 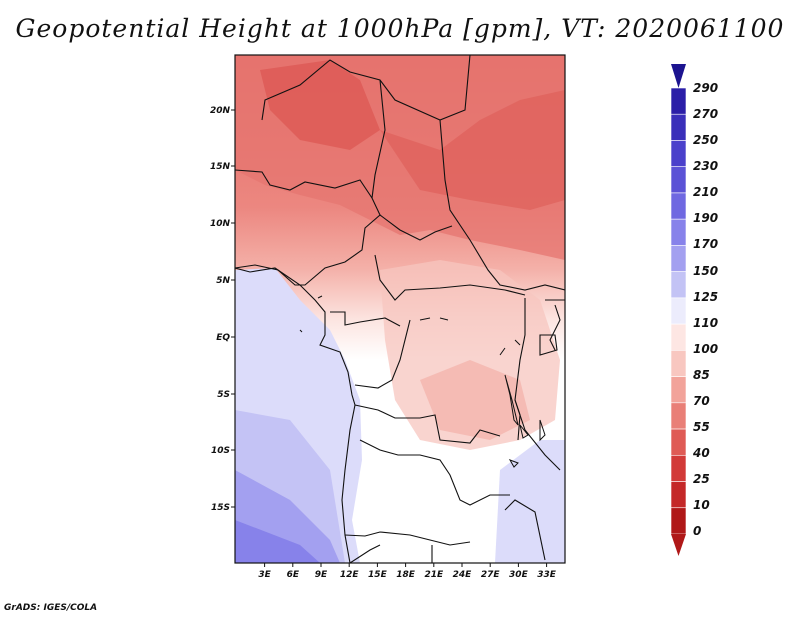 What do you see at coordinates (701, 479) in the screenshot?
I see `cb-label-25: 25` at bounding box center [701, 479].